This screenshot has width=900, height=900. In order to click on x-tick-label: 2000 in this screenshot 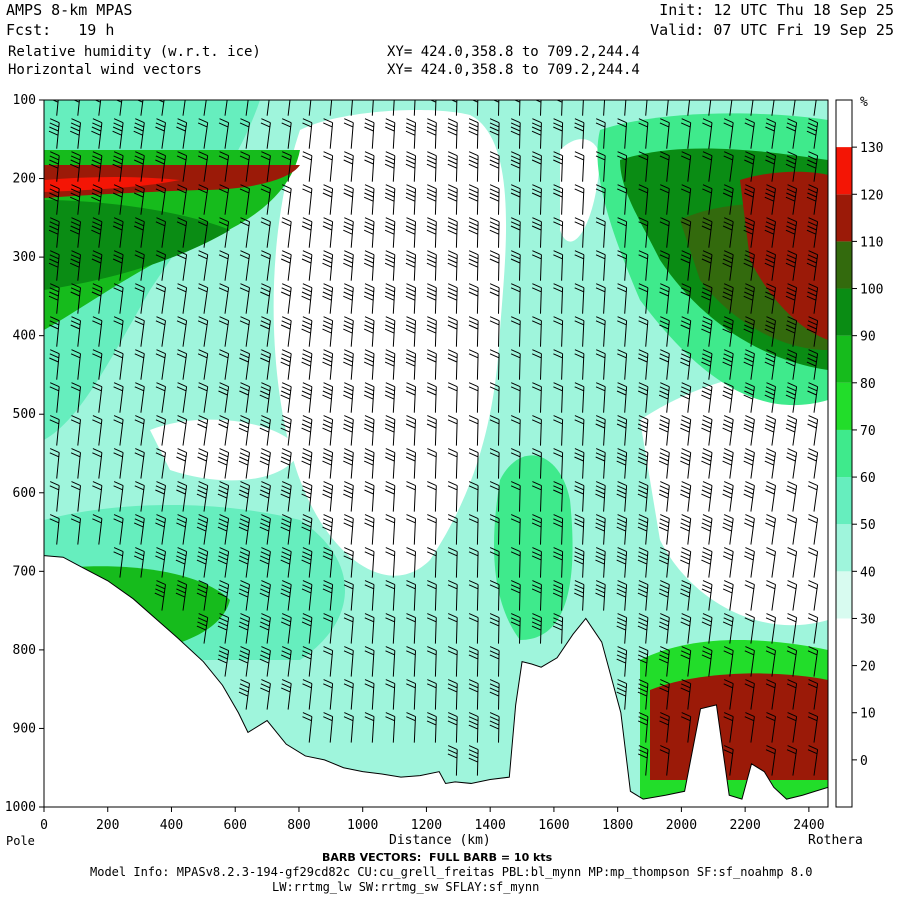, I will do `click(681, 825)`.